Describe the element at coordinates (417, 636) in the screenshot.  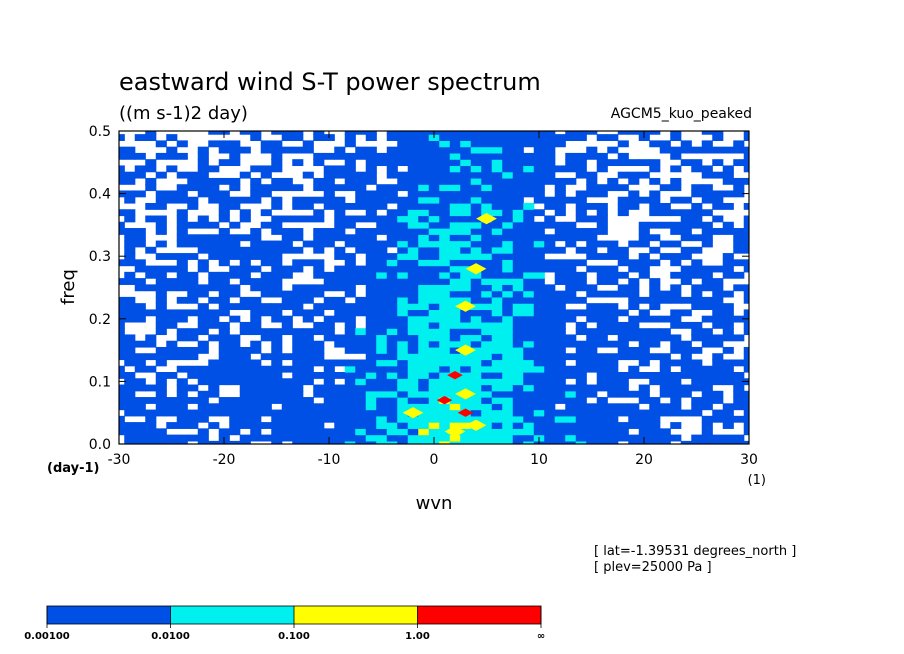
I see `colorbar-label: 1.00` at that location.